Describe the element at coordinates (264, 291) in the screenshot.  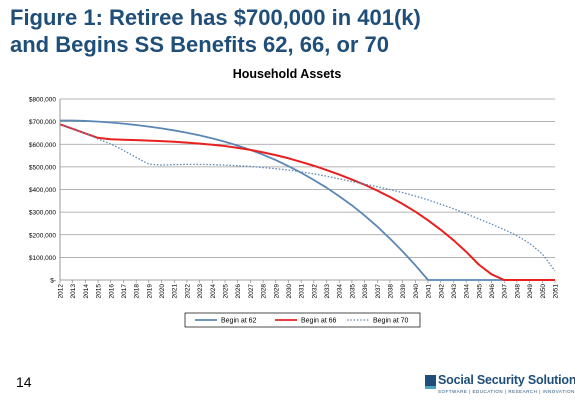
I see `x-tick-label: 2028` at that location.